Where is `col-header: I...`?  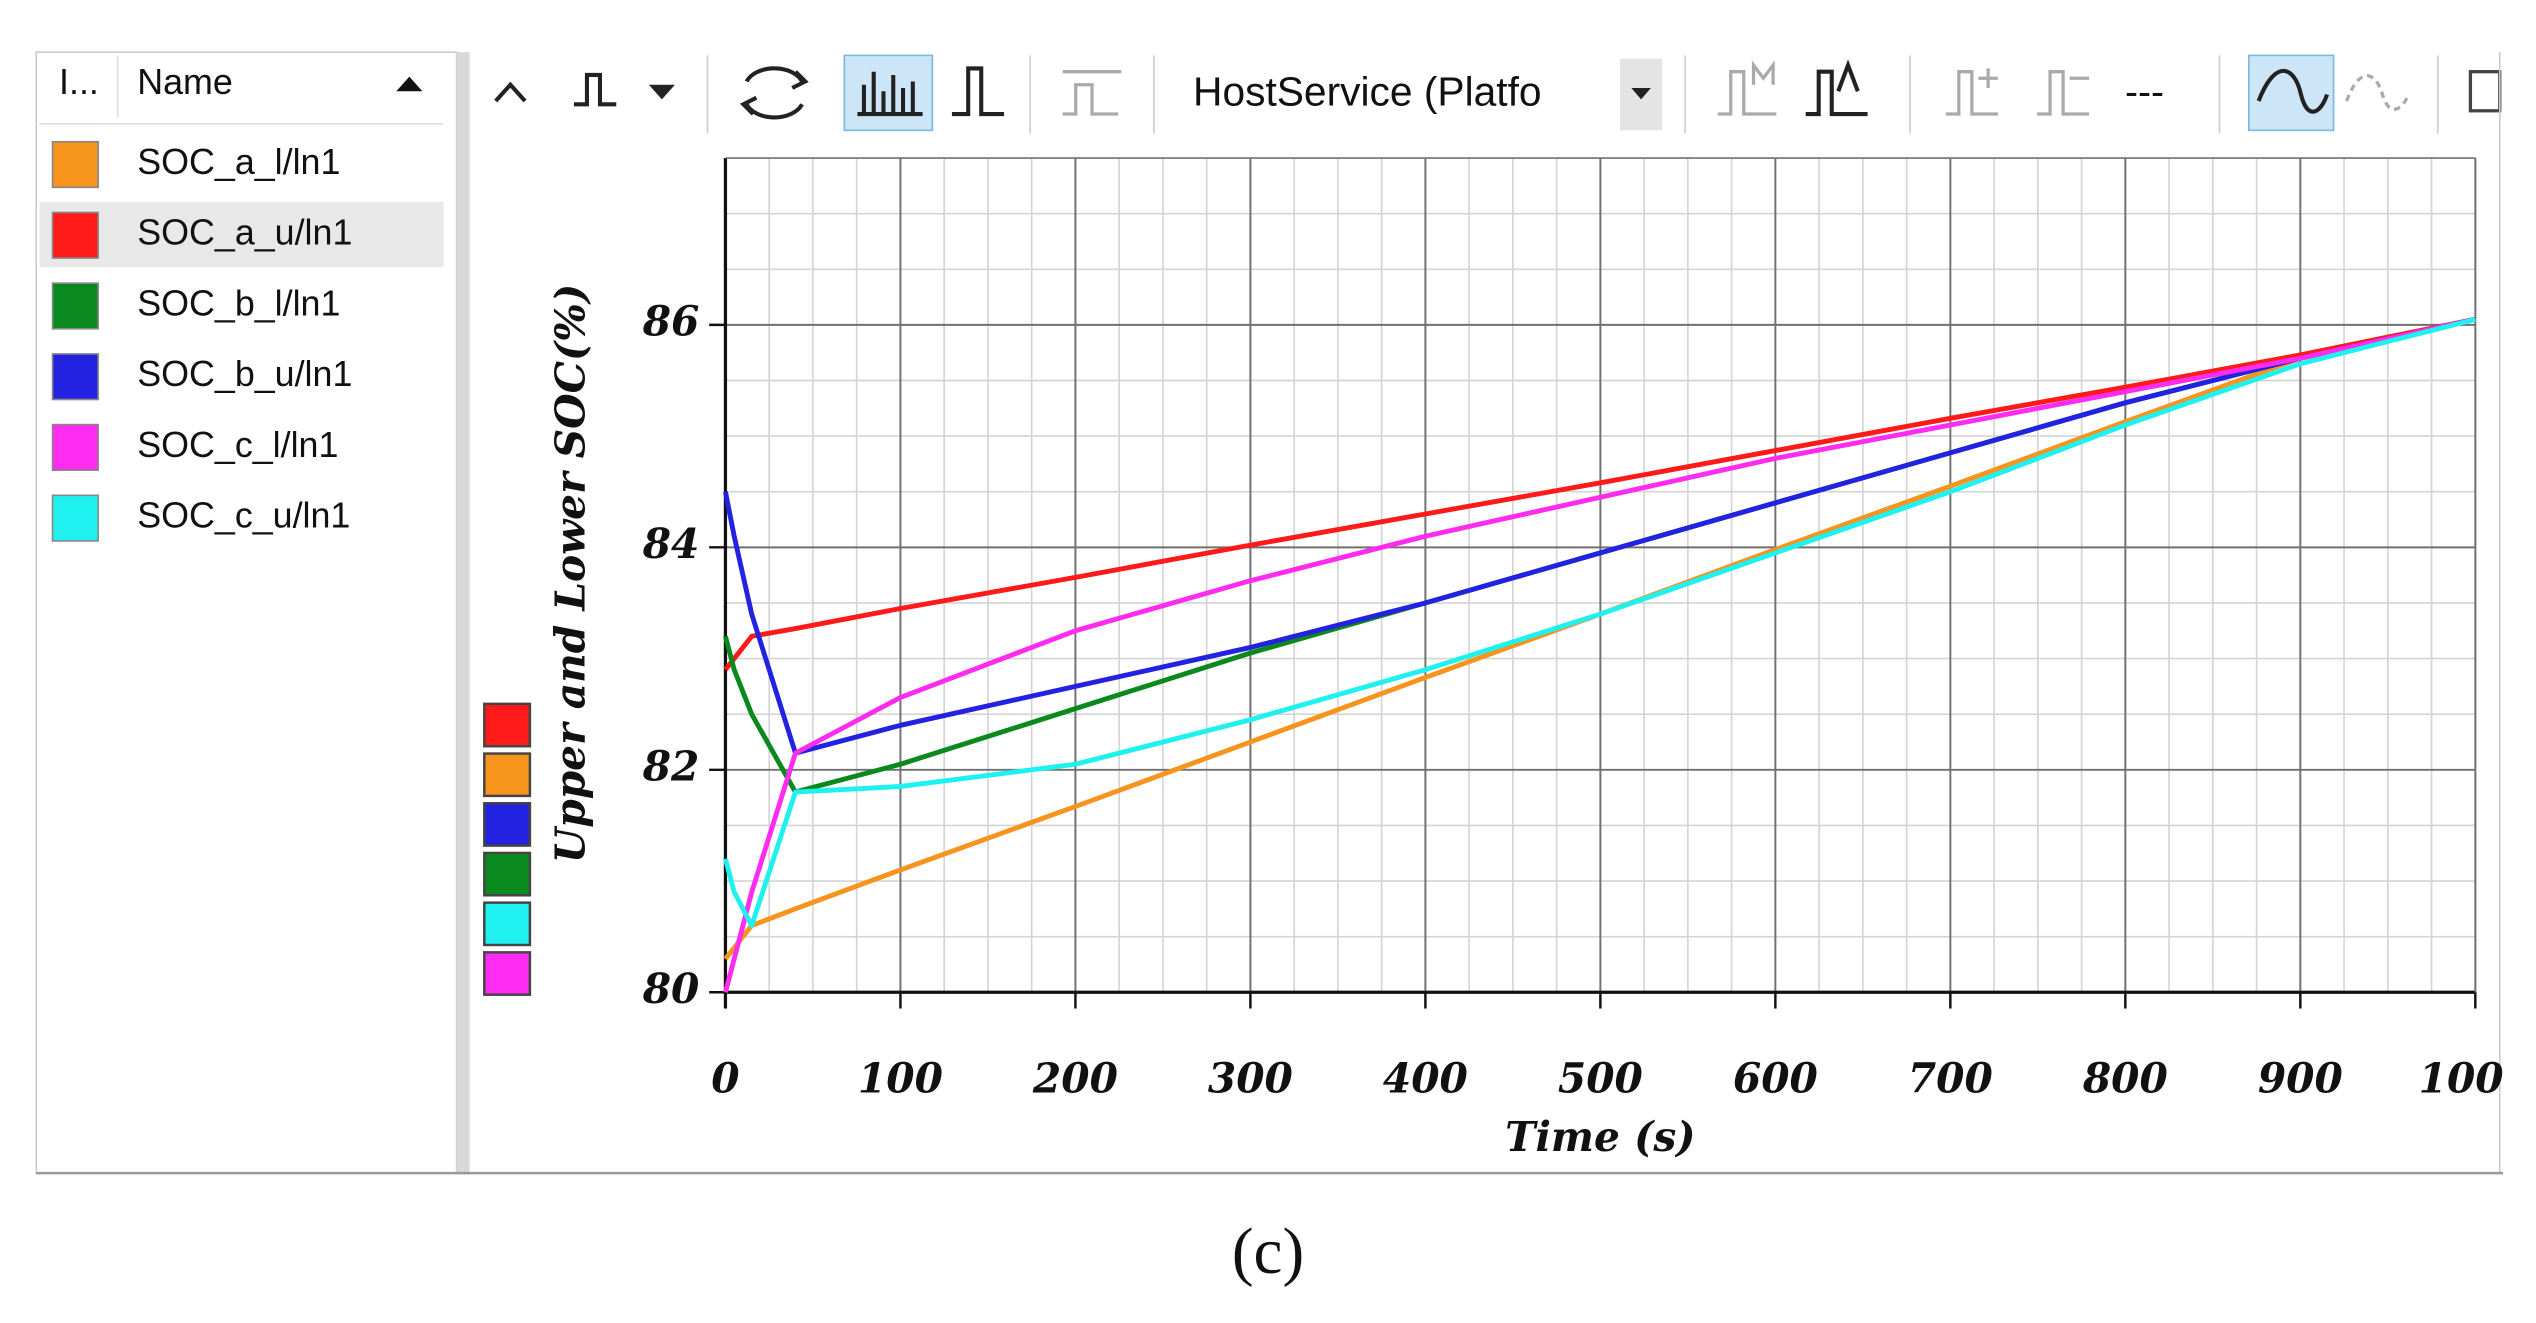 col-header: I... is located at coordinates (79, 82).